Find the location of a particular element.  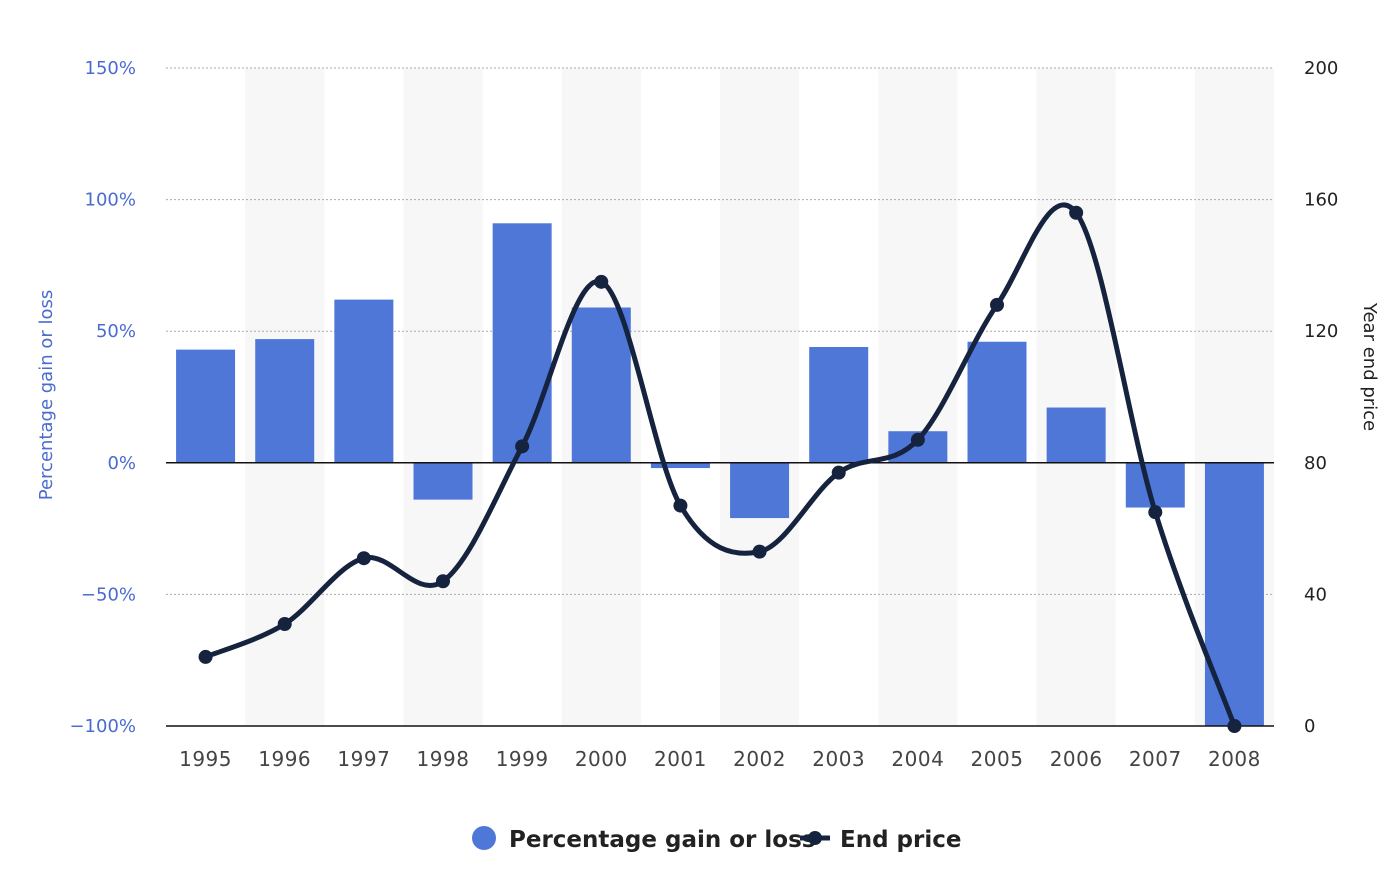

bar-2005 is located at coordinates (997, 402).